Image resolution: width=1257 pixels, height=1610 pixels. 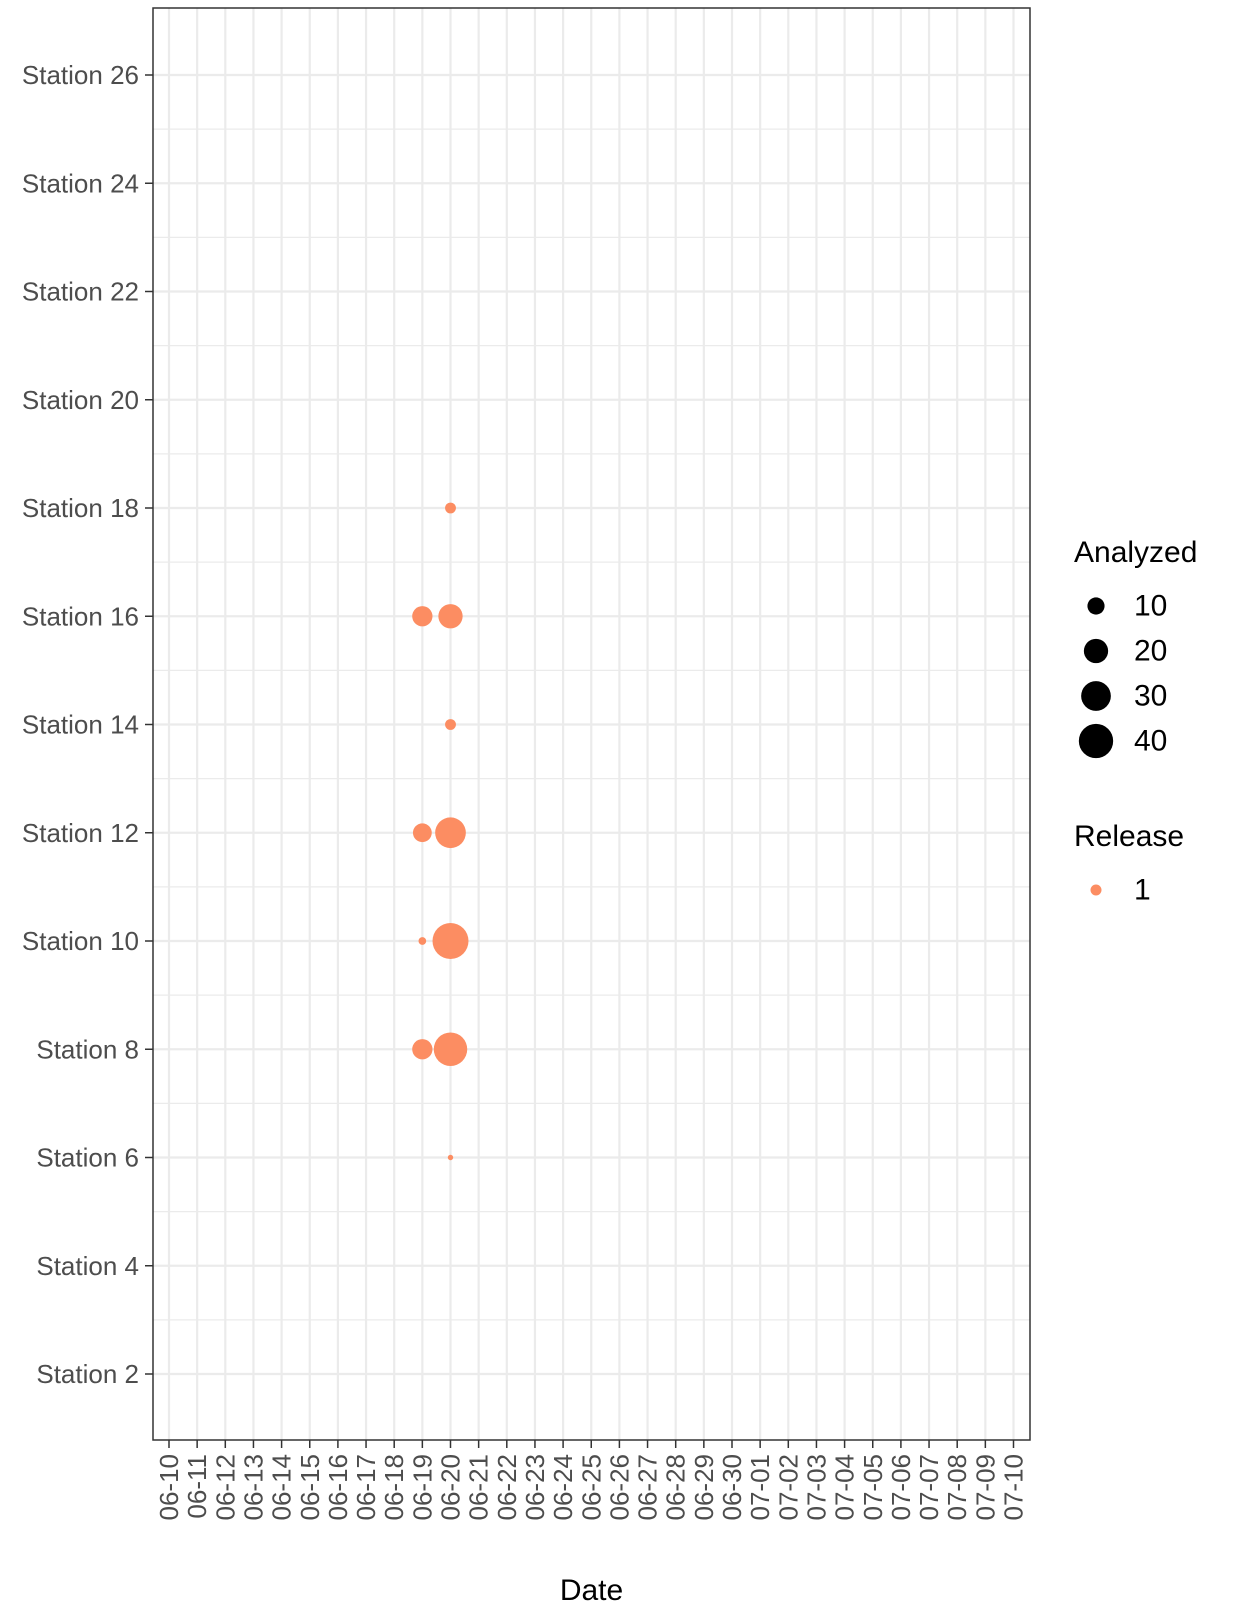 What do you see at coordinates (591, 1487) in the screenshot?
I see `x-tick-label: 06-25` at bounding box center [591, 1487].